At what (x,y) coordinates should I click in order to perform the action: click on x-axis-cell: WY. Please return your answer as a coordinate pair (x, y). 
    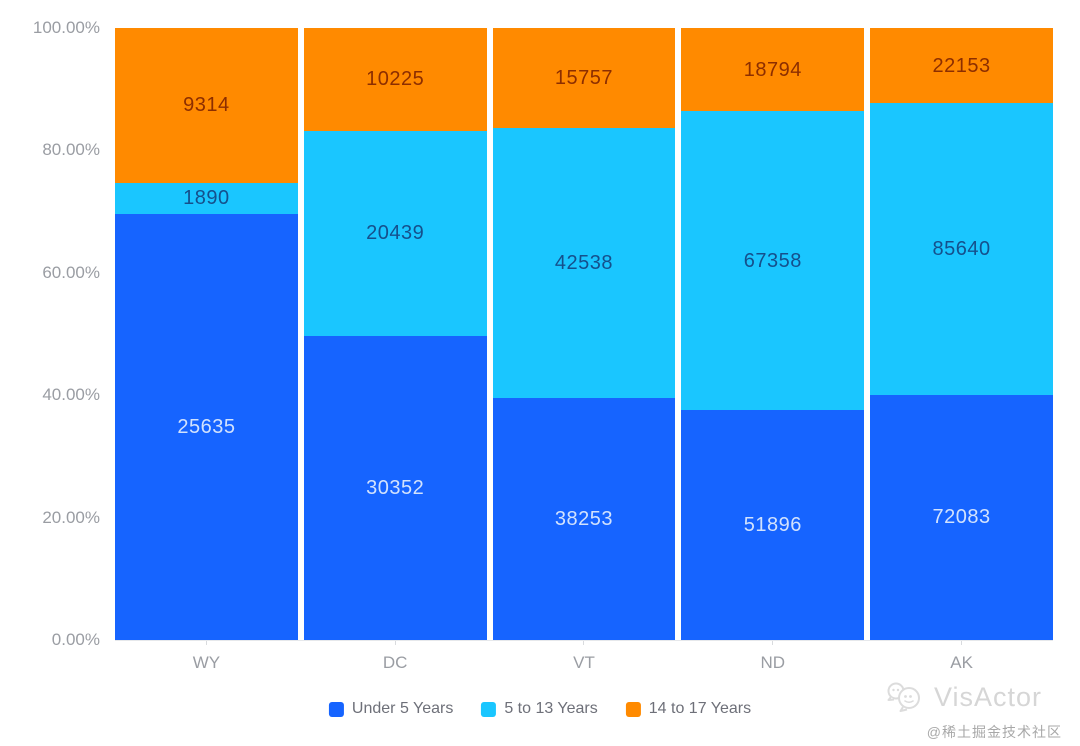
    Looking at the image, I should click on (206, 657).